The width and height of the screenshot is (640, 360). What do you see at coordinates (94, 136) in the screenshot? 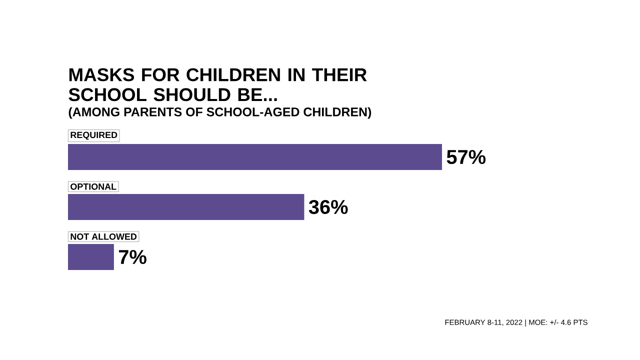
I see `y-tick-label: REQUIRED` at bounding box center [94, 136].